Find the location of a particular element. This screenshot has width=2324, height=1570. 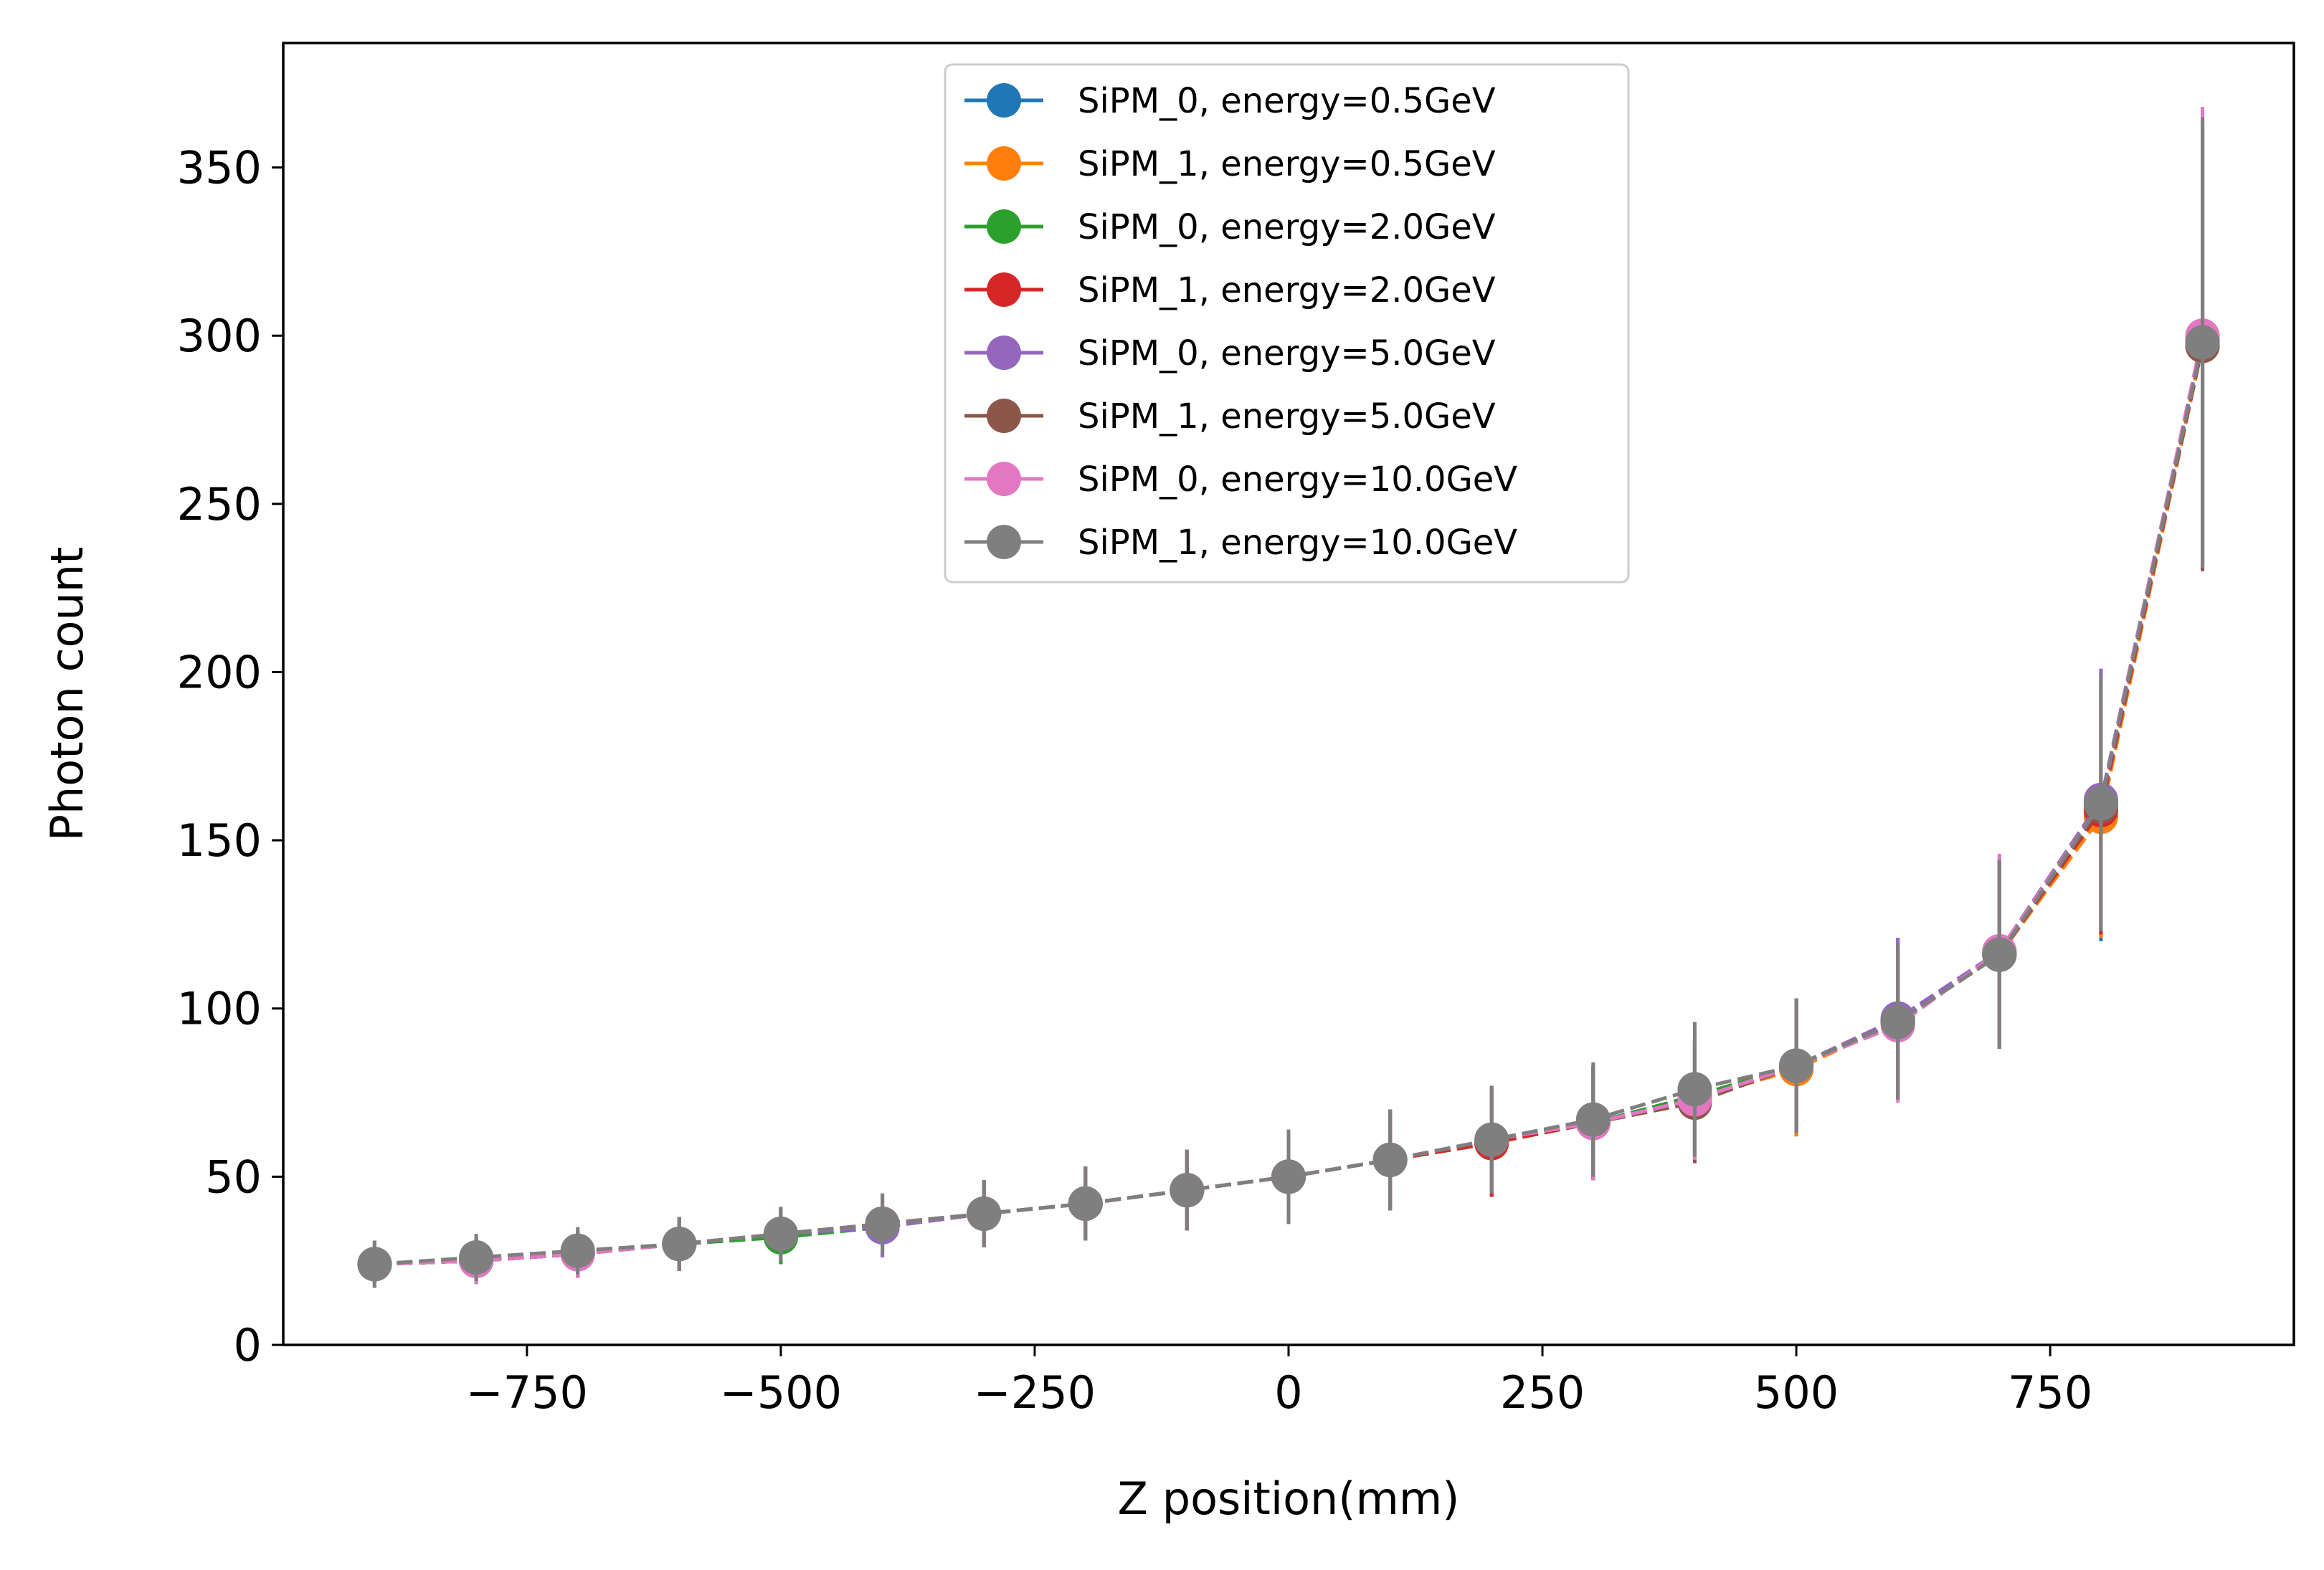

y-axis-label: Photon count is located at coordinates (67, 694).